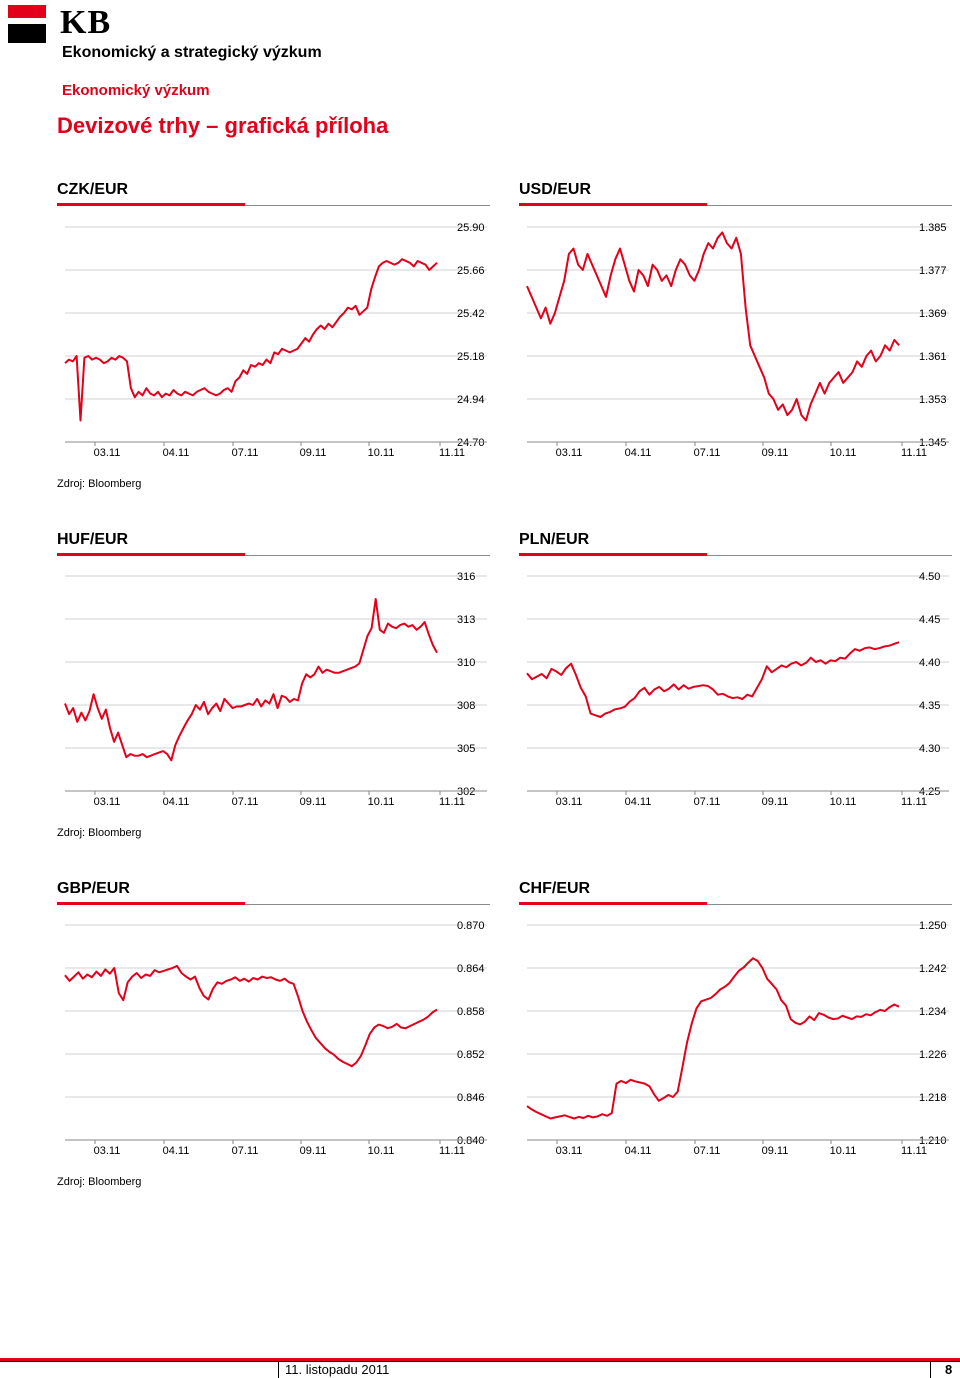  Describe the element at coordinates (933, 1141) in the screenshot. I see `y-tick-label: 1.210` at that location.